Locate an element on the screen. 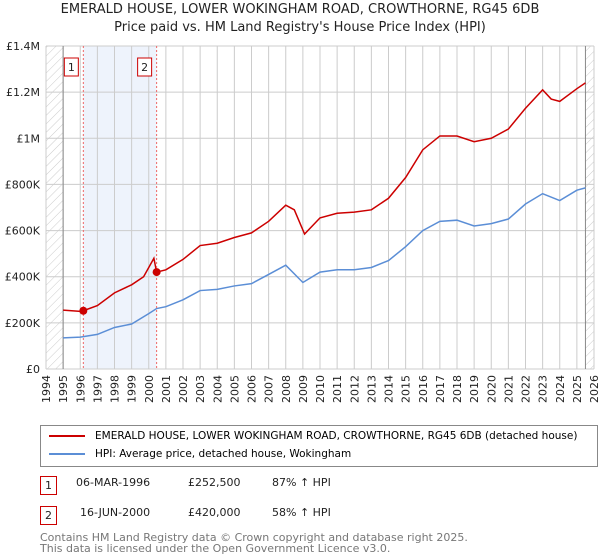  x-tick-label: 2018 is located at coordinates (457, 389).